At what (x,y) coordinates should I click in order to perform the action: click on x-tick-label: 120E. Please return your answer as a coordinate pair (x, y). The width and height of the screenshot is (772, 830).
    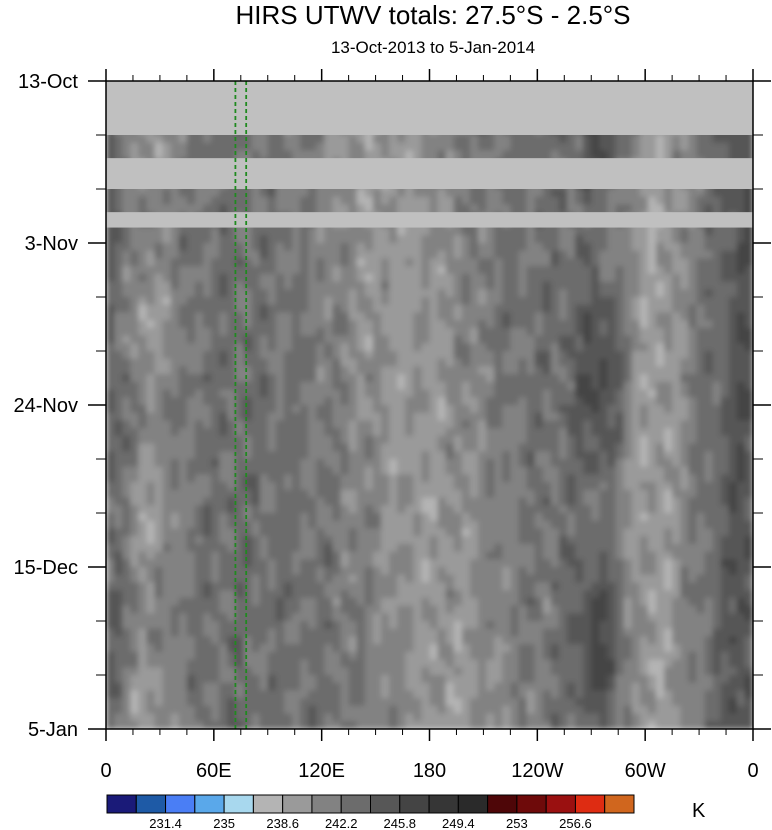
    Looking at the image, I should click on (321, 771).